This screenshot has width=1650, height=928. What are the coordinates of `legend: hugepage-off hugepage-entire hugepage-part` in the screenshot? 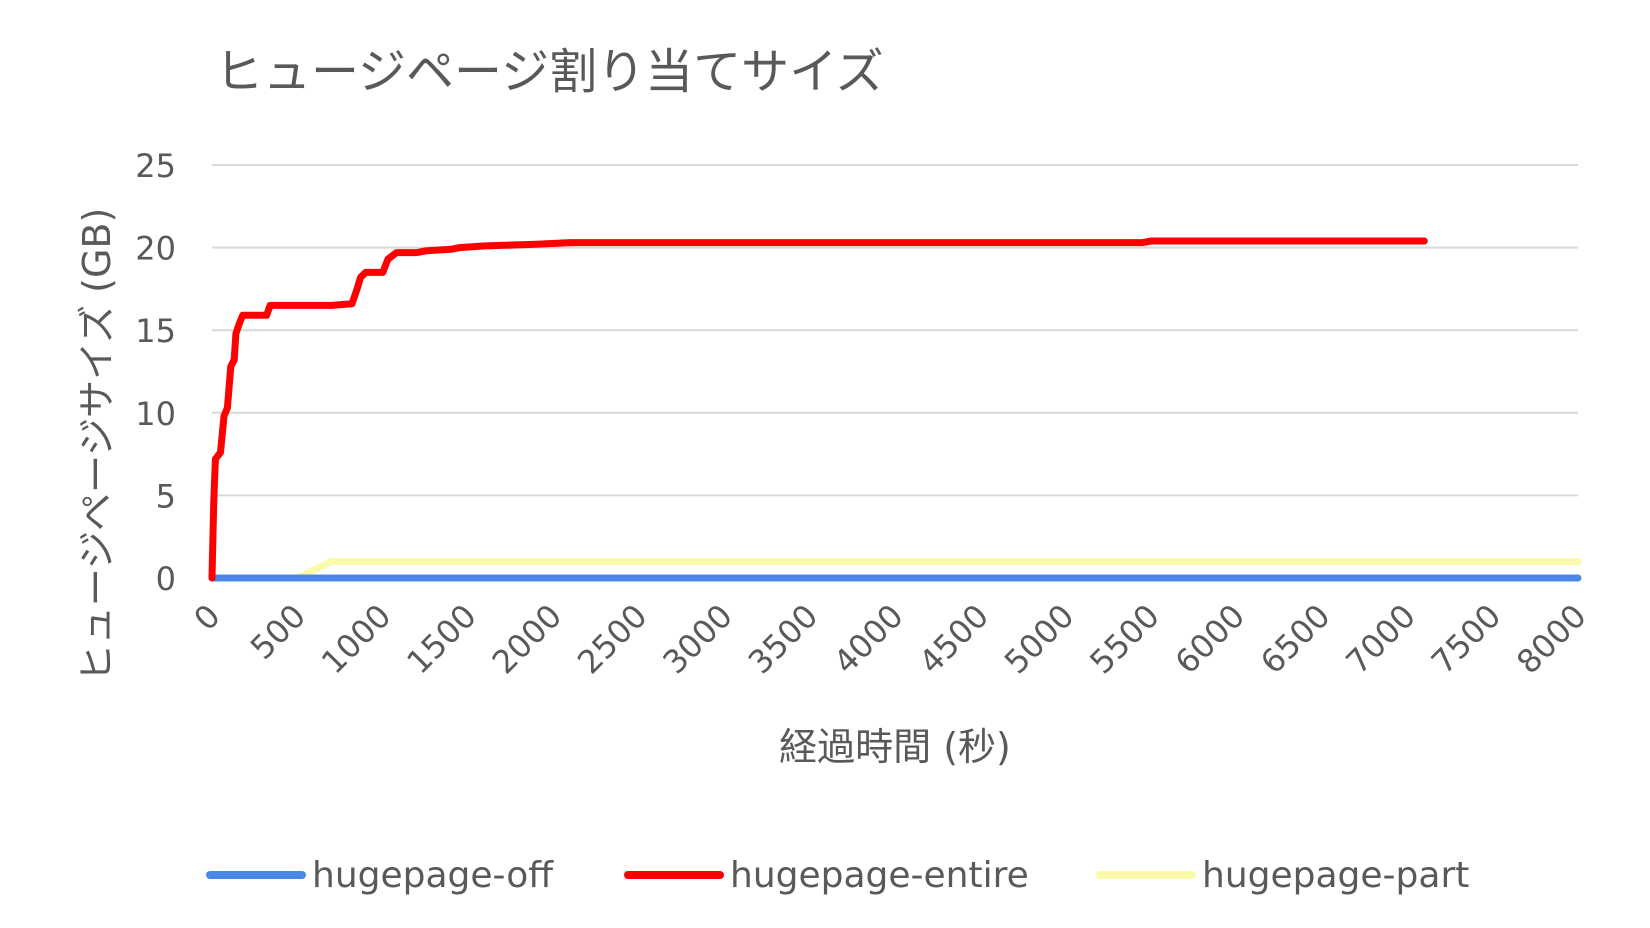 It's located at (837, 875).